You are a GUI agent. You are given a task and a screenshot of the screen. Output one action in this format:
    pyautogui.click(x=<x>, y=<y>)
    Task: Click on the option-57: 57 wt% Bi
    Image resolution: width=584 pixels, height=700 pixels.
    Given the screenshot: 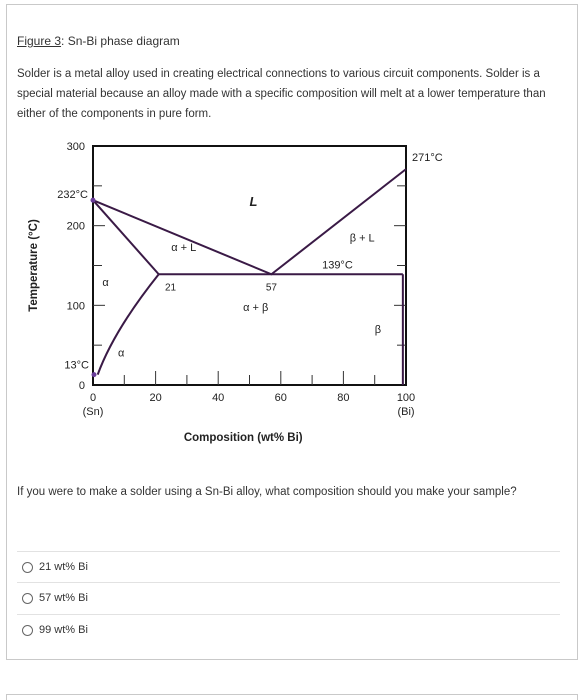 What is the action you would take?
    pyautogui.click(x=55, y=598)
    